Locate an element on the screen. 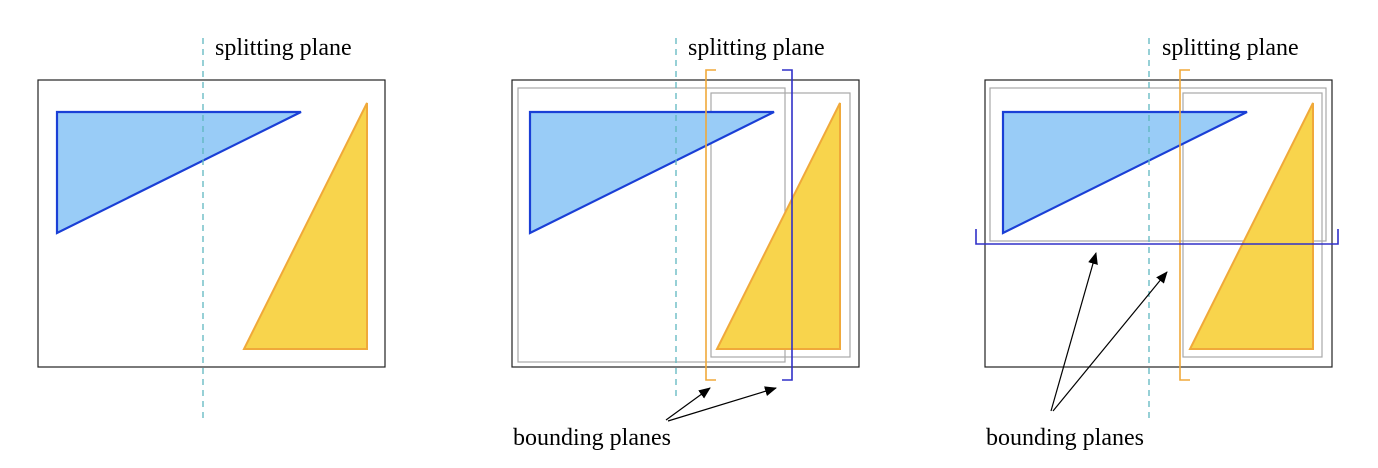 The image size is (1378, 468). top-bounding-box is located at coordinates (1158, 164).